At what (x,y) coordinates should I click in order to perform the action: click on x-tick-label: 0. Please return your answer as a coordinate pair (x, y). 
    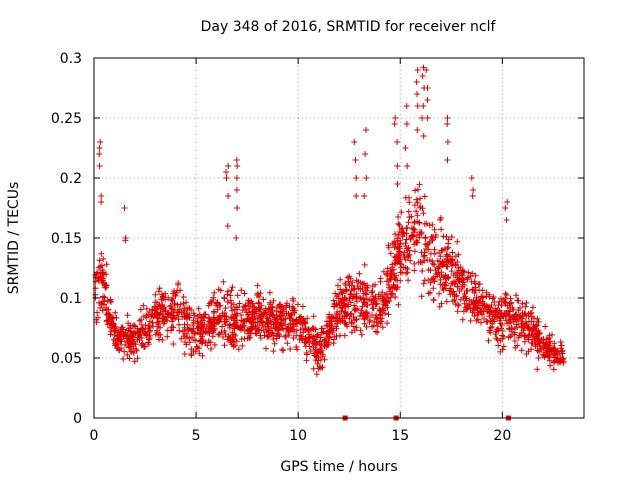
    Looking at the image, I should click on (94, 436).